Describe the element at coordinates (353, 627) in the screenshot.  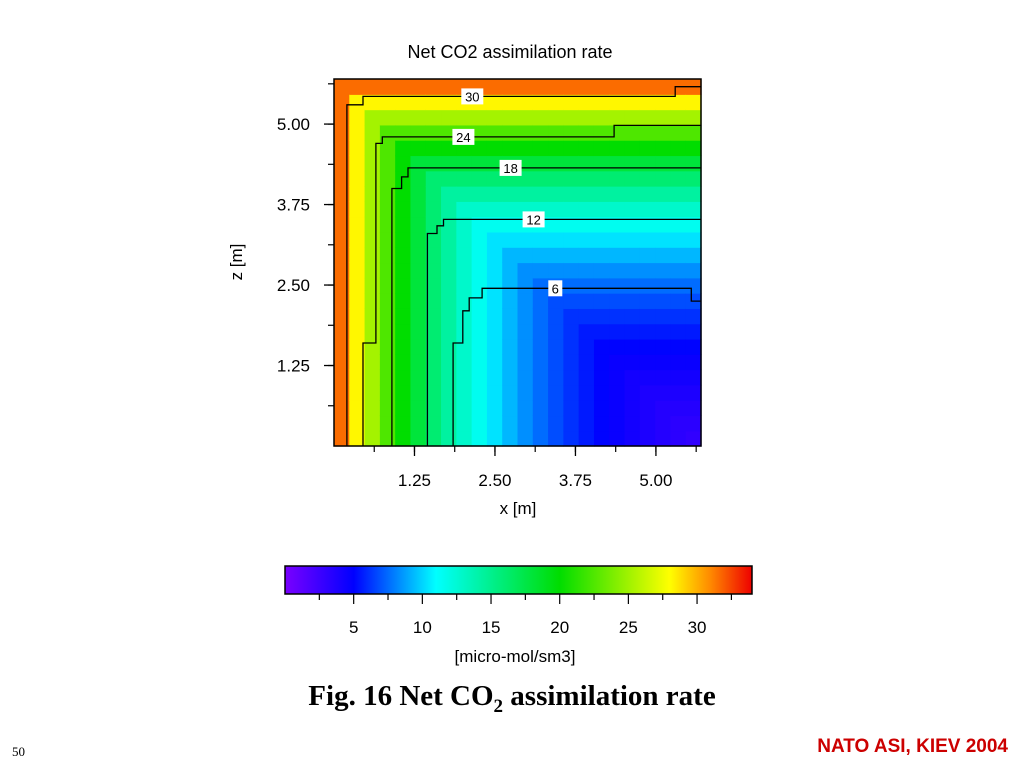
I see `colorbar-tick-label: 5` at that location.